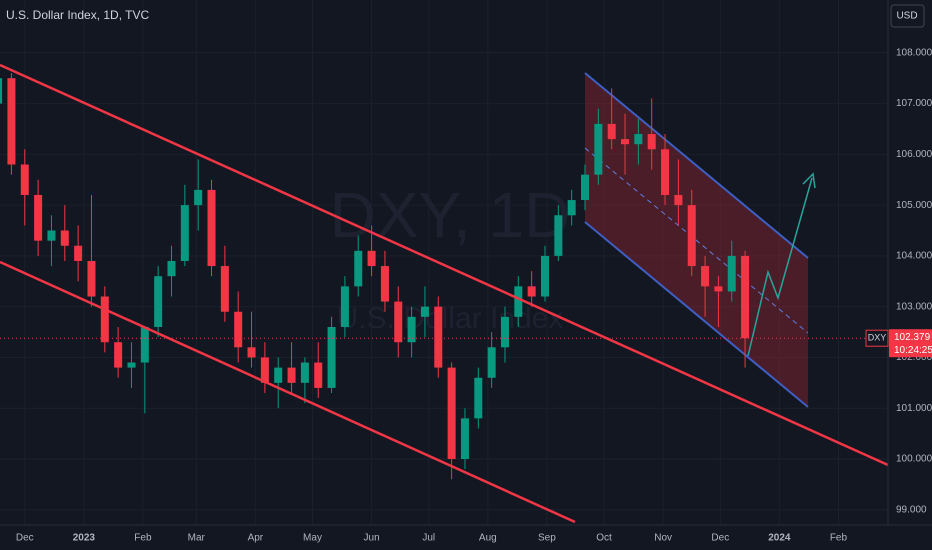  I want to click on y-tick-label: 107.000, so click(914, 103).